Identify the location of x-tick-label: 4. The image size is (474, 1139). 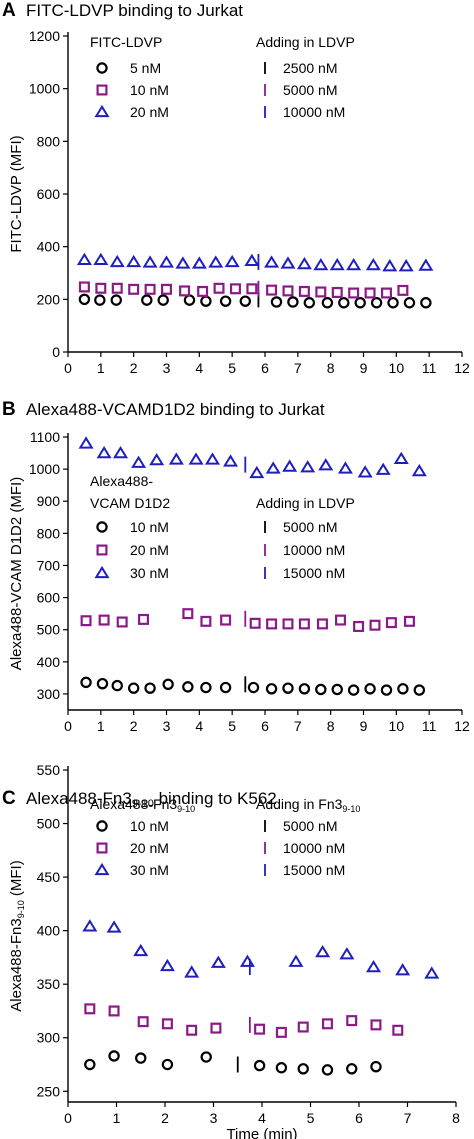
(262, 1118).